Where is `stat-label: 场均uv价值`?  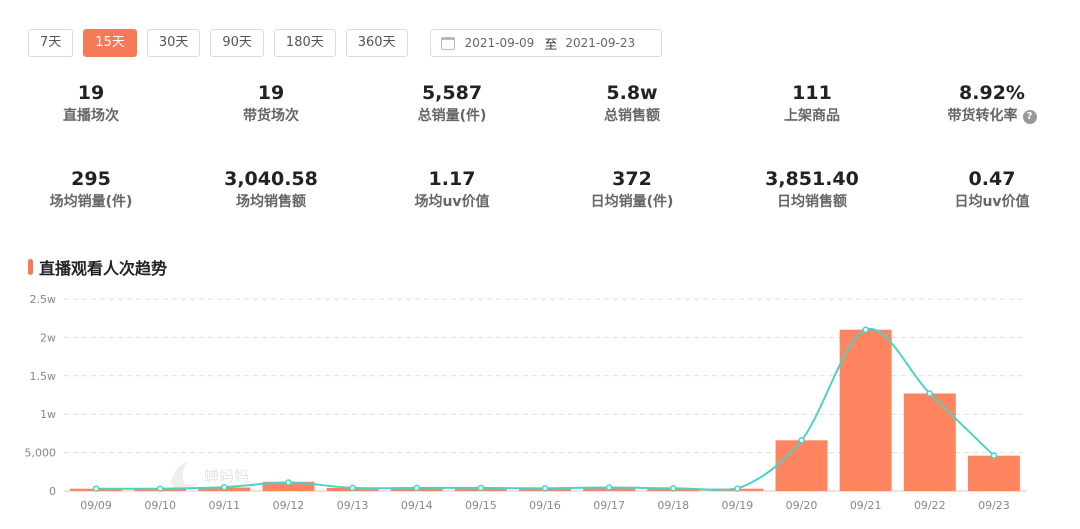
stat-label: 场均uv价值 is located at coordinates (452, 202).